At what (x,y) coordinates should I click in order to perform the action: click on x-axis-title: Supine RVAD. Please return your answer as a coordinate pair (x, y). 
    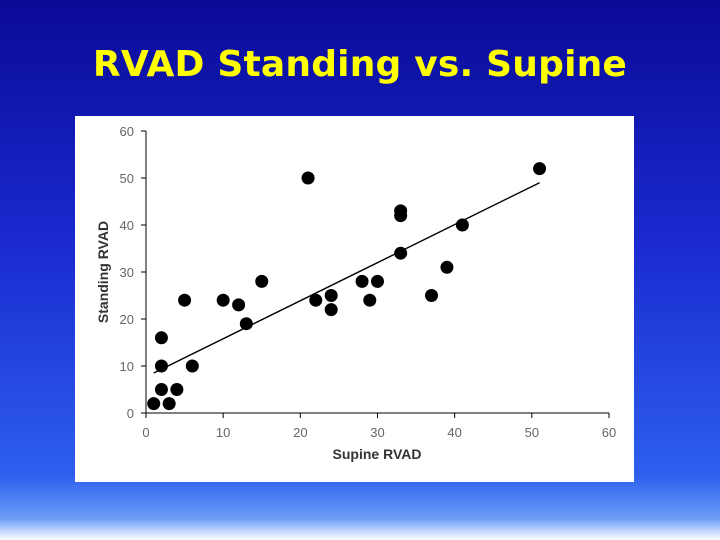
    Looking at the image, I should click on (377, 454).